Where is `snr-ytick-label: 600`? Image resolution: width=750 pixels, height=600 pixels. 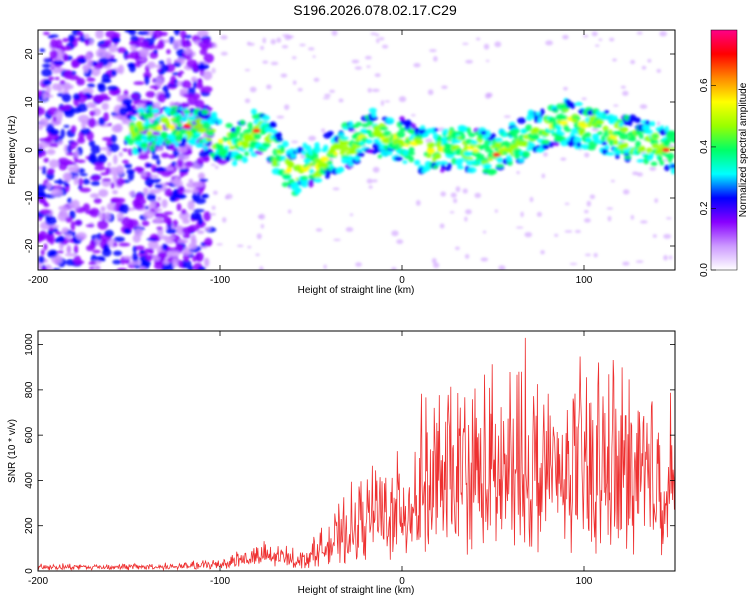 snr-ytick-label: 600 is located at coordinates (29, 434).